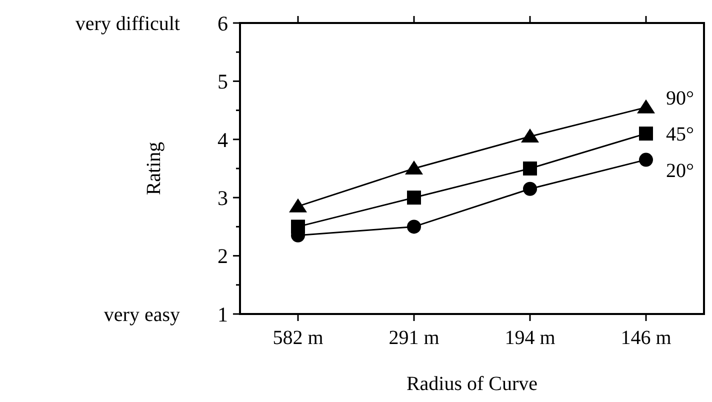  What do you see at coordinates (154, 169) in the screenshot?
I see `y-axis-title: Rating` at bounding box center [154, 169].